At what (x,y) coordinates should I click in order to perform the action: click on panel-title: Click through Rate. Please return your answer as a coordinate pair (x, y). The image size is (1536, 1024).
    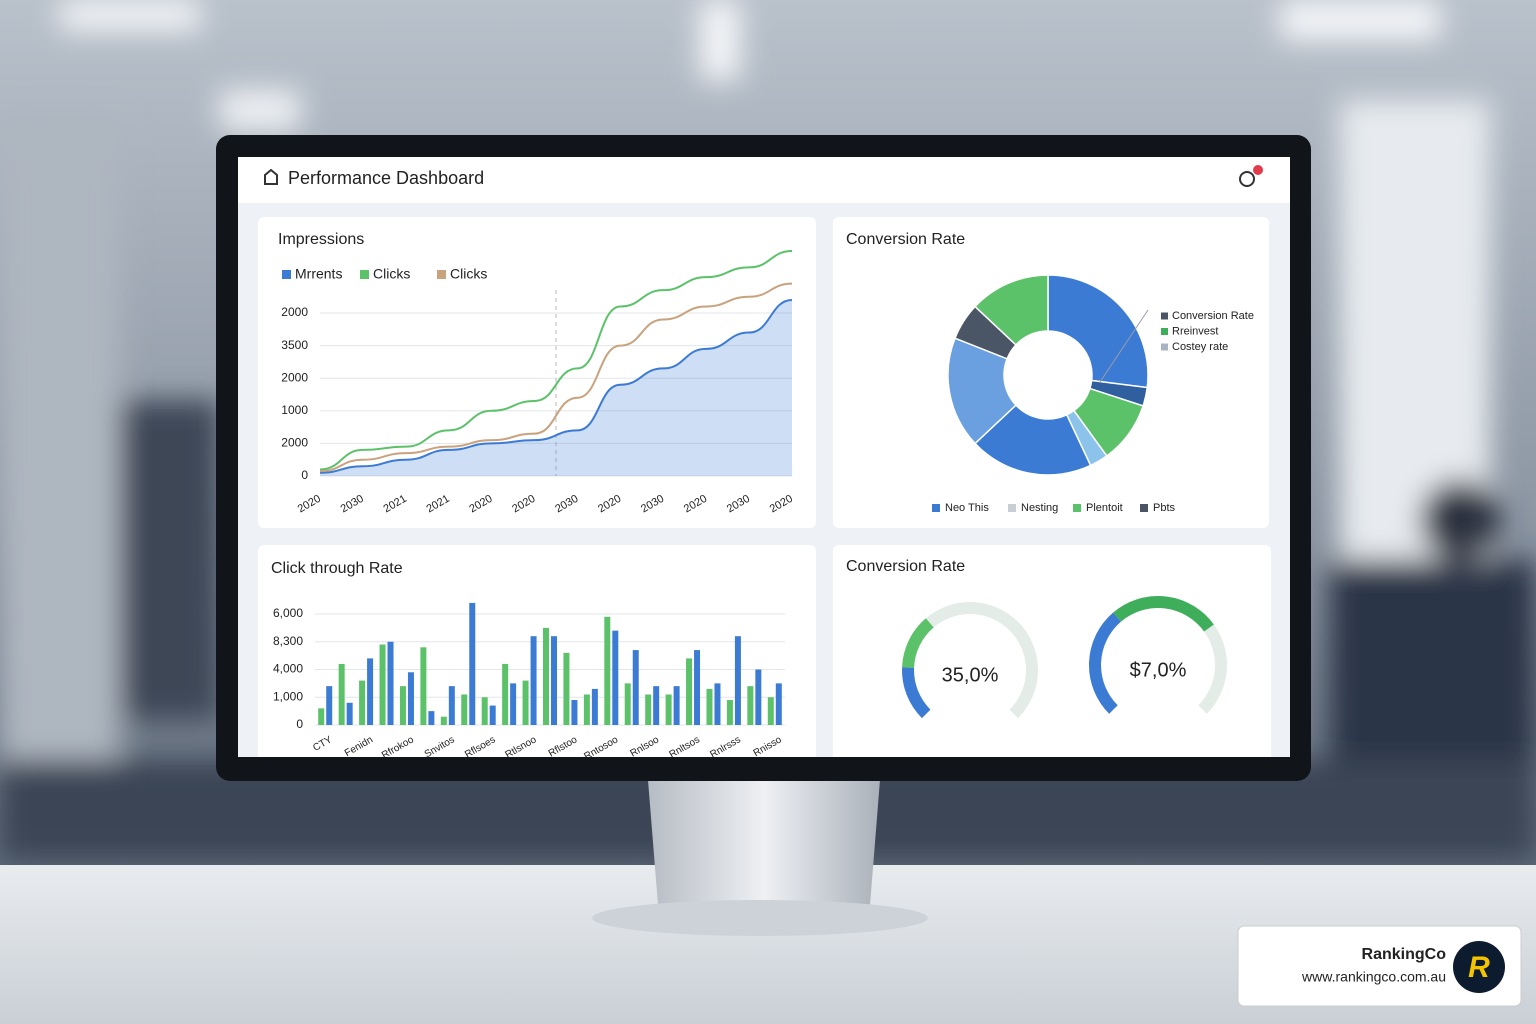
    Looking at the image, I should click on (337, 568).